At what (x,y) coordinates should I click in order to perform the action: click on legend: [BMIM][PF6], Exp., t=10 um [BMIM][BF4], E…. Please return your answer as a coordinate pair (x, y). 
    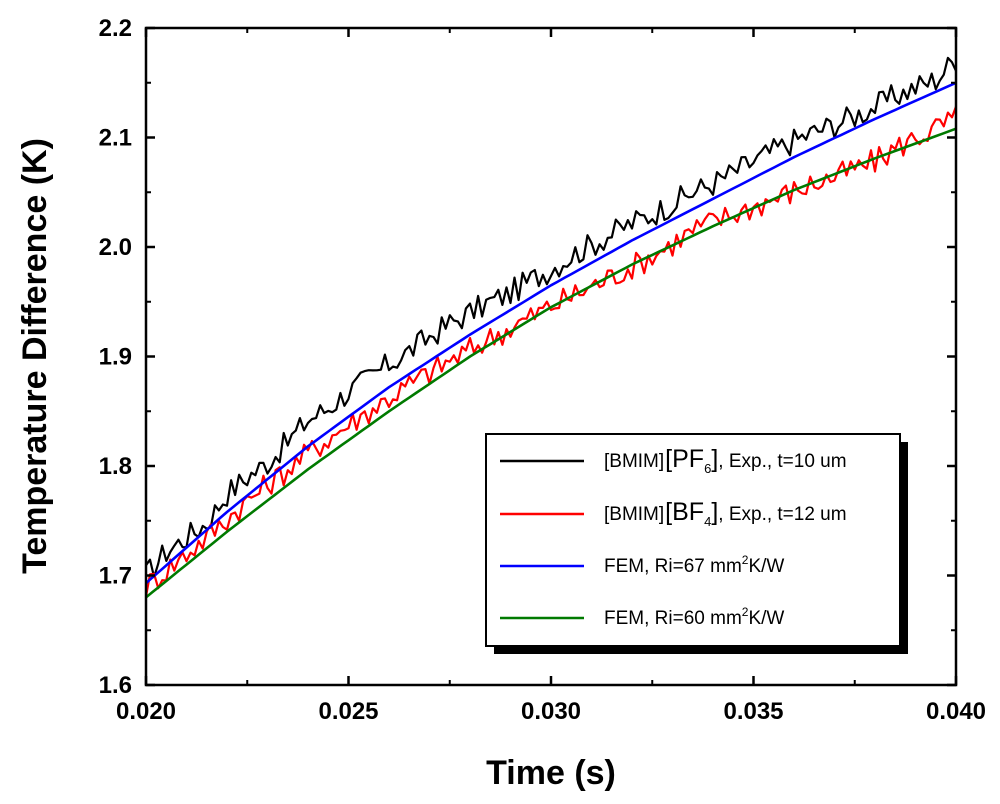
    Looking at the image, I should click on (696, 543).